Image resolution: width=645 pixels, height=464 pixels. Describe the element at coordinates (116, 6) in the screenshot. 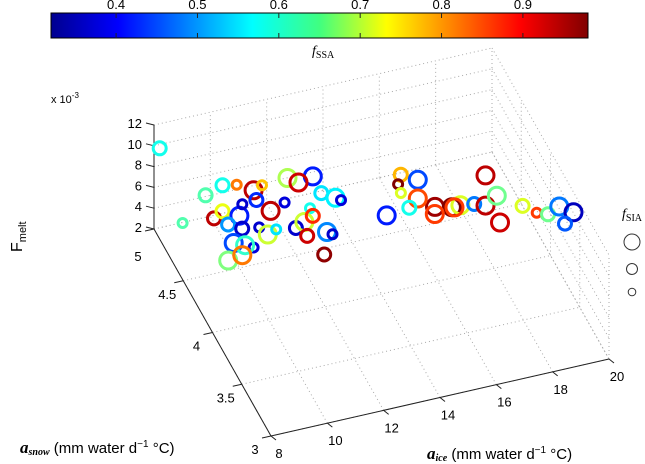

I see `colorbar-tick-label: 0.4` at that location.